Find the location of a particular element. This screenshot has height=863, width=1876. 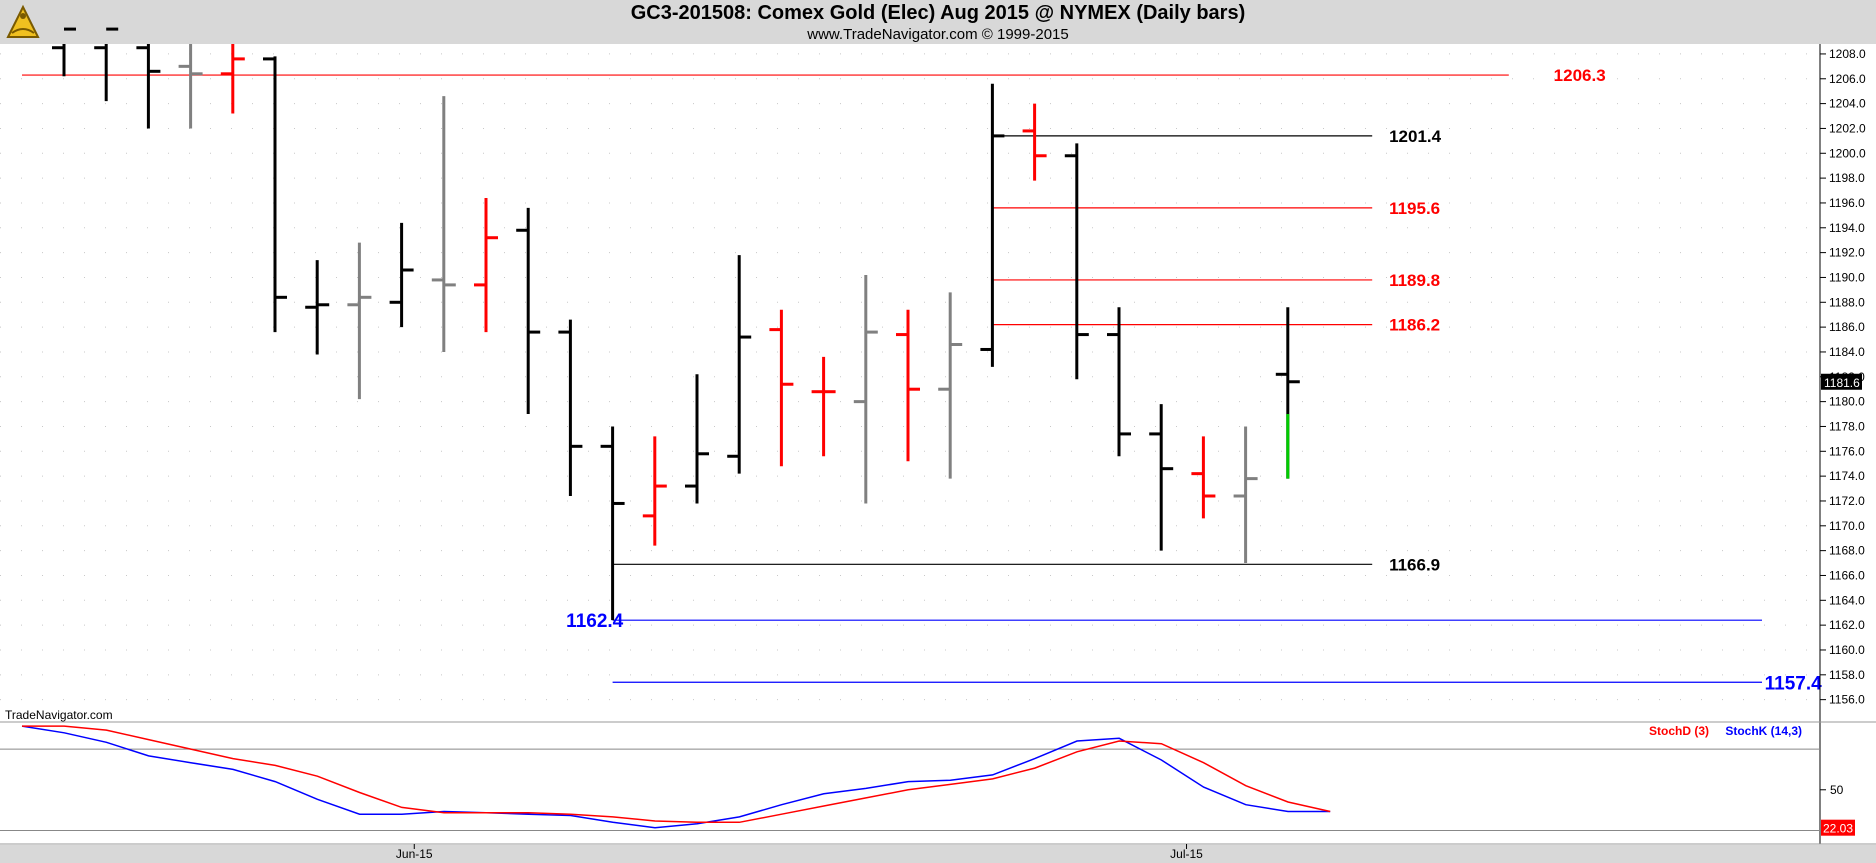

y-tick-label: 1170.0 is located at coordinates (1847, 526).